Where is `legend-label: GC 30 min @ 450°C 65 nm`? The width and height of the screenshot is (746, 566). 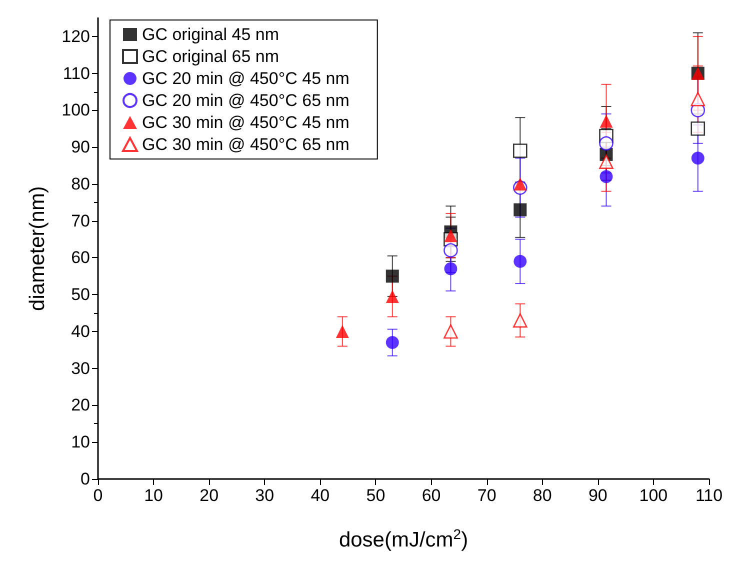 legend-label: GC 30 min @ 450°C 65 nm is located at coordinates (246, 144).